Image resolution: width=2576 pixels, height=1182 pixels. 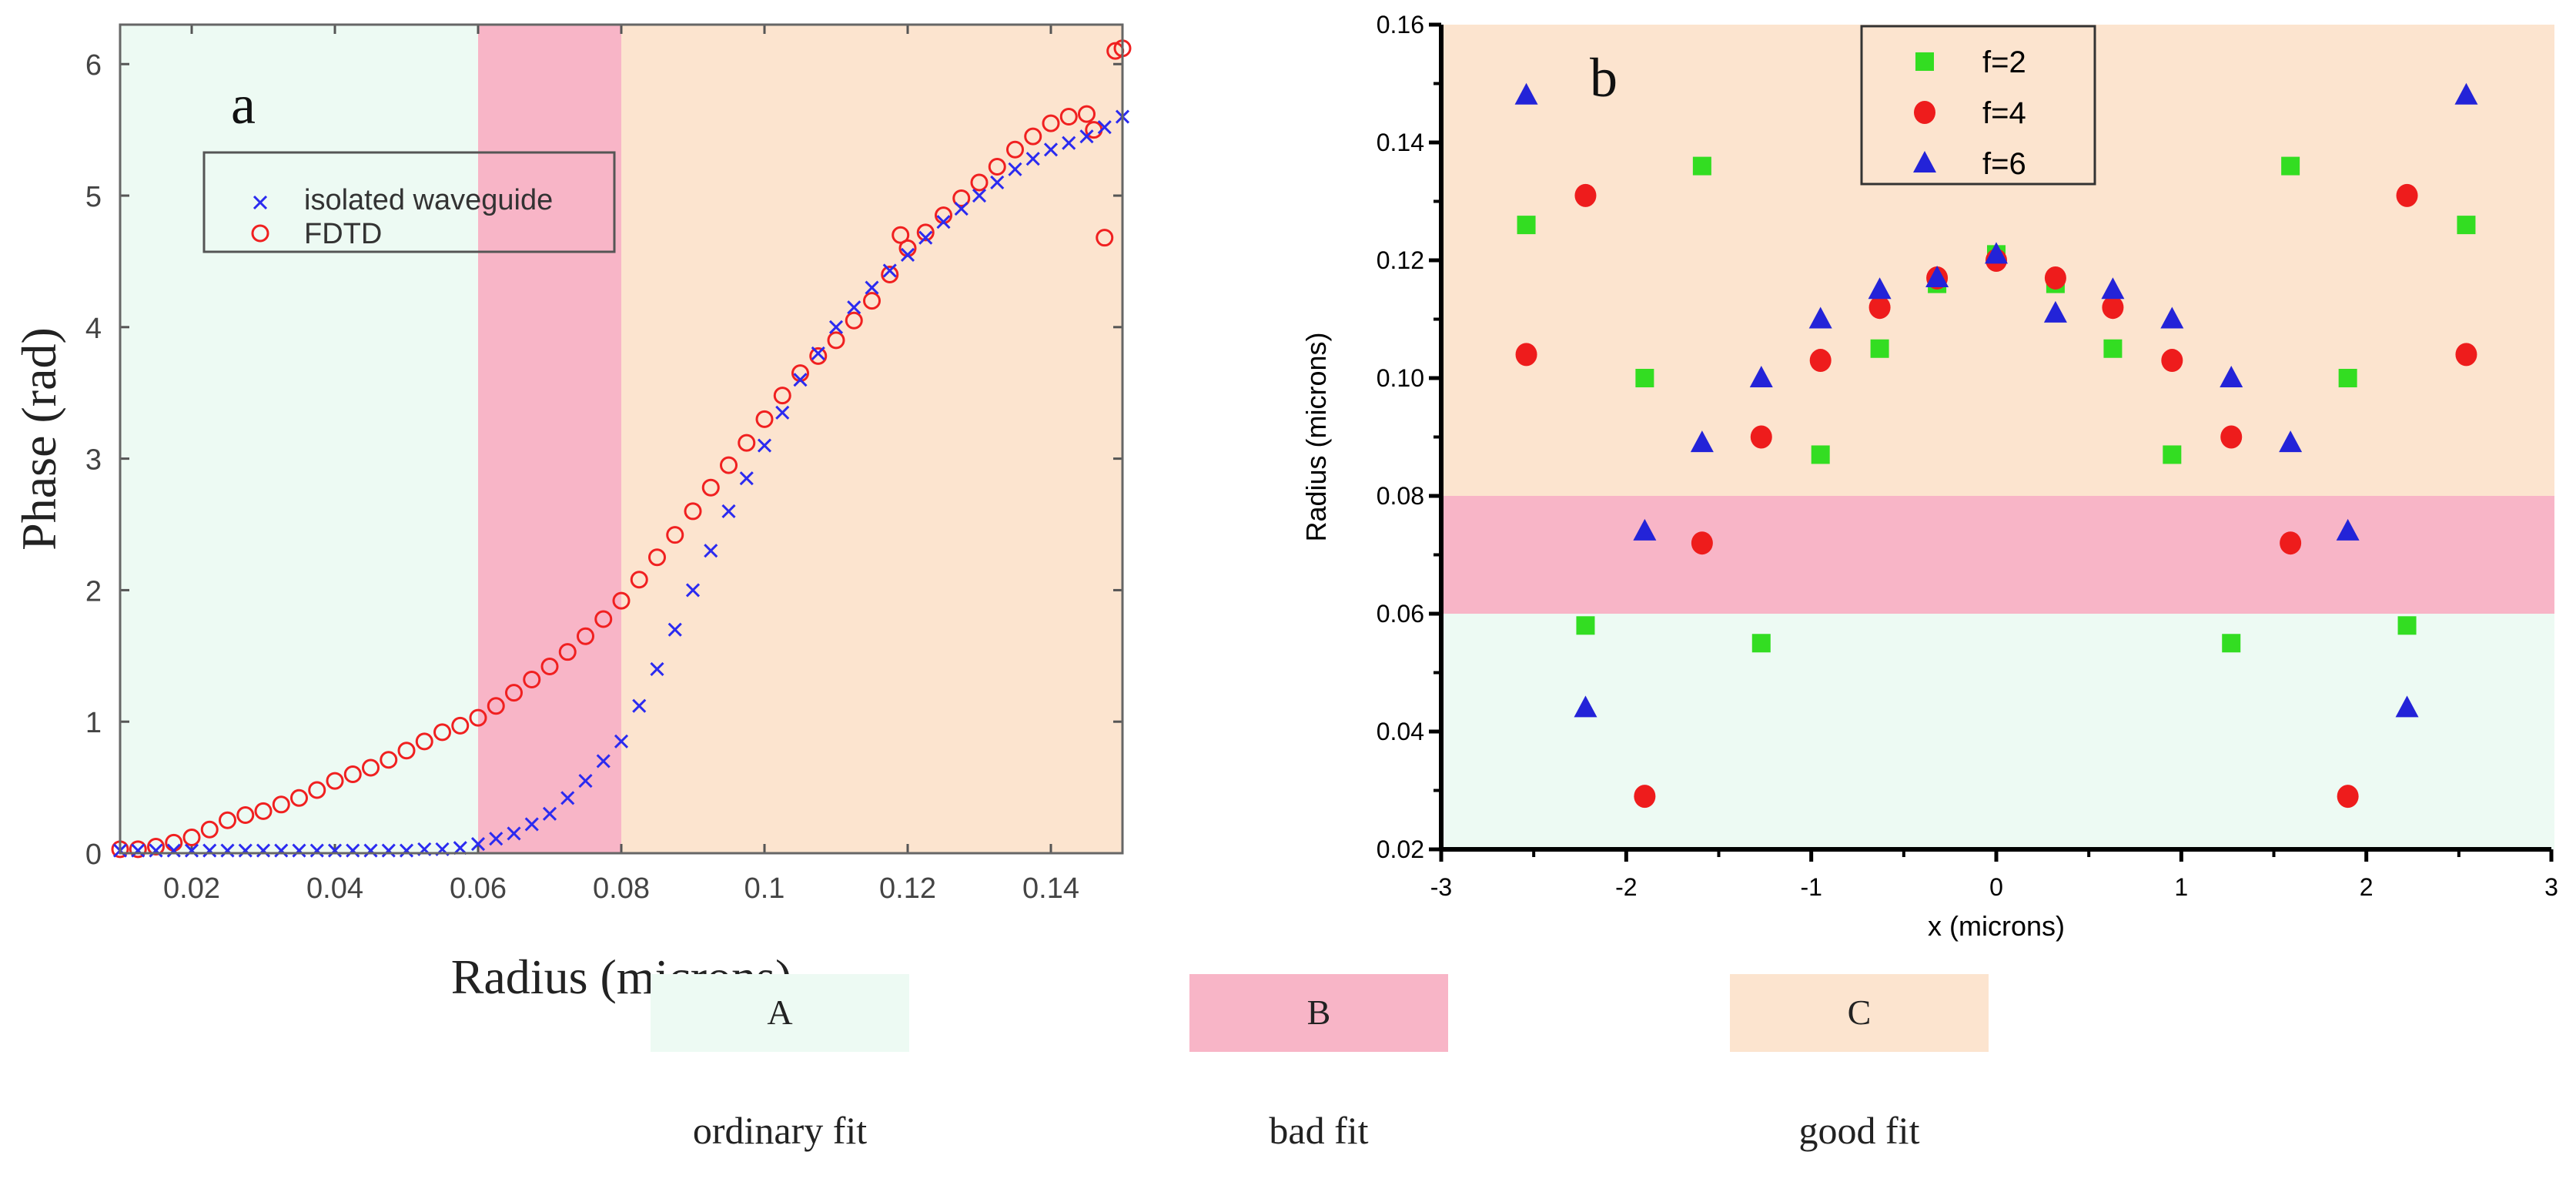 What do you see at coordinates (1401, 849) in the screenshot?
I see `y-tick-label: 0.02` at bounding box center [1401, 849].